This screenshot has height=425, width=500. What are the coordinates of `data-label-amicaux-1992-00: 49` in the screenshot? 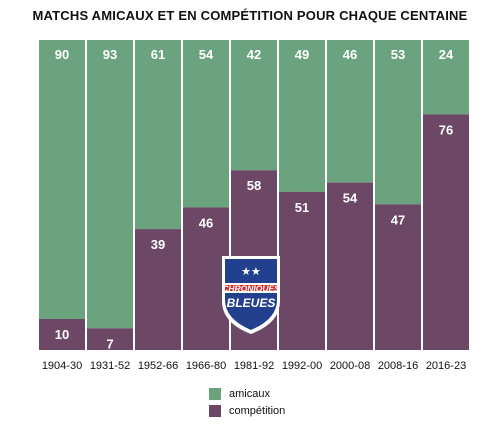 It's located at (302, 54).